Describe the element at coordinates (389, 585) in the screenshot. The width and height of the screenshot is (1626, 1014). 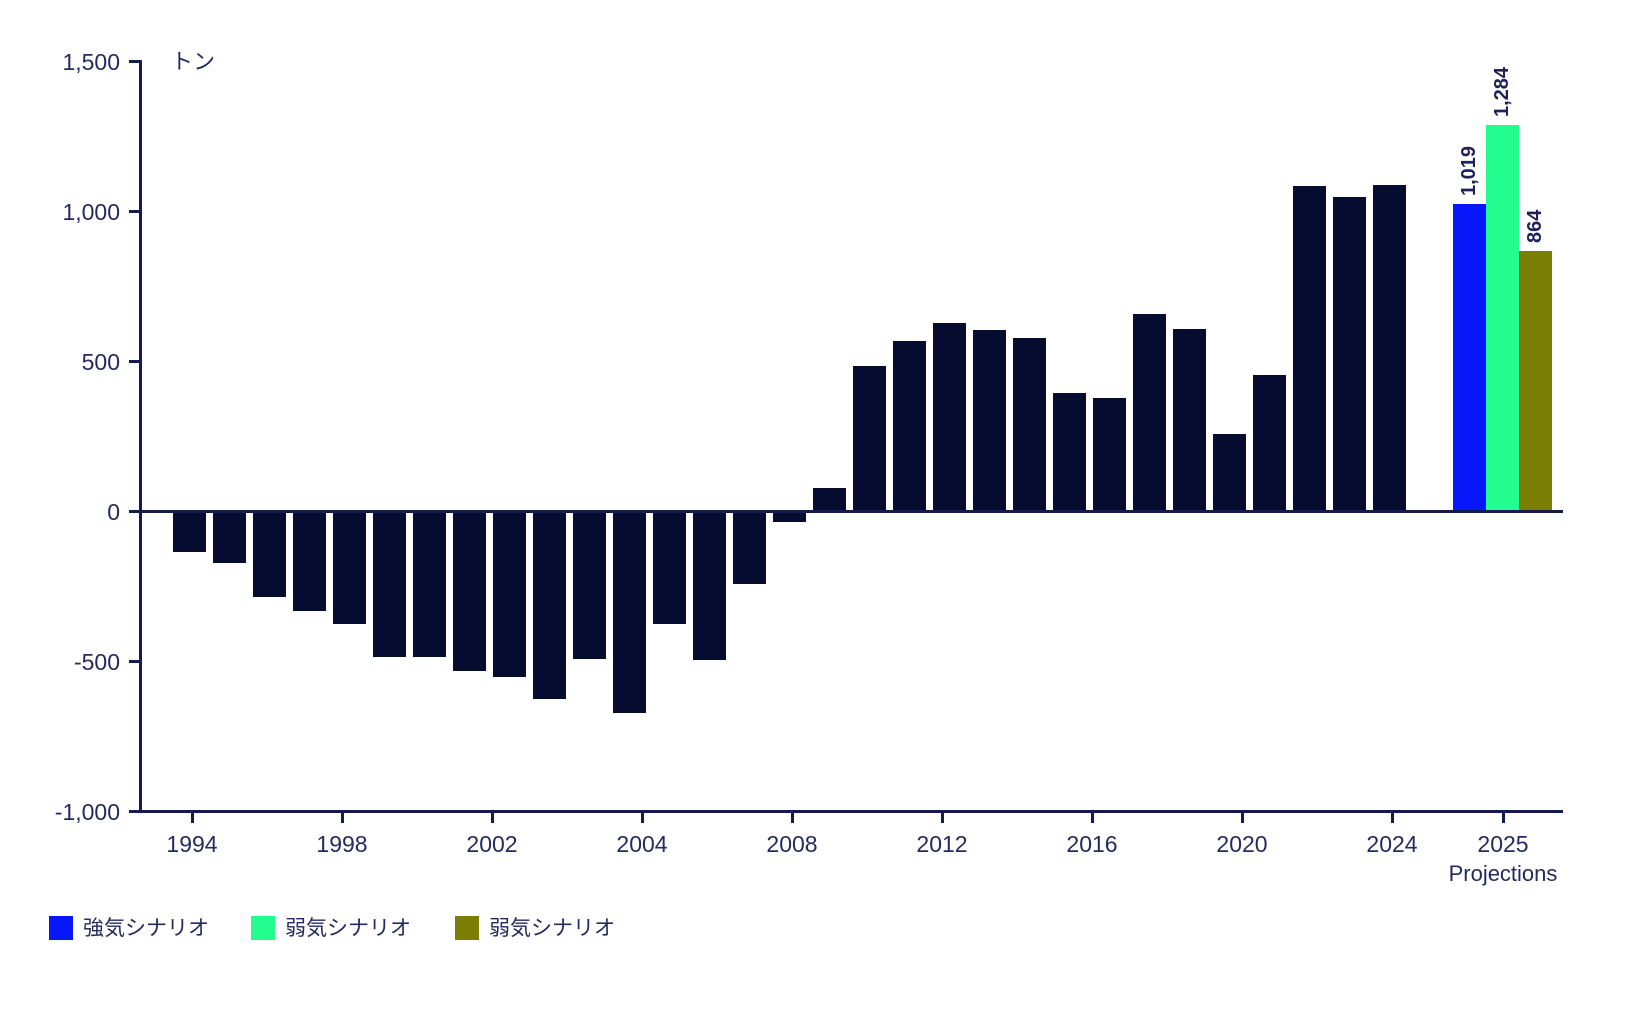
I see `bar-1999` at that location.